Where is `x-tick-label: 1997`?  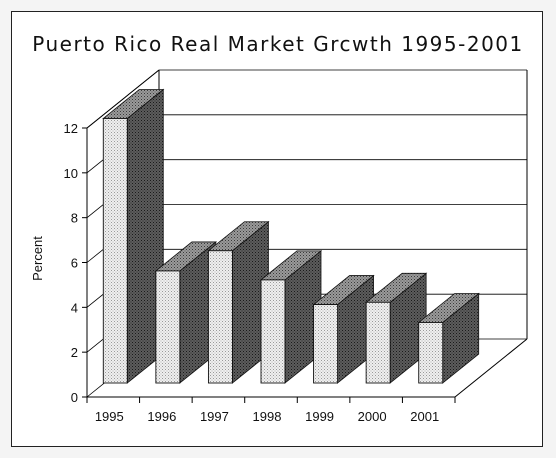
x-tick-label: 1997 is located at coordinates (214, 416).